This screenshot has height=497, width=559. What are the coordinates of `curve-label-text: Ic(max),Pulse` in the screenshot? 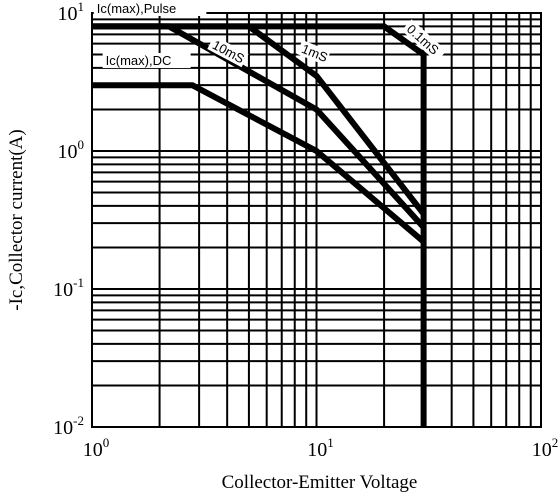 It's located at (136, 8).